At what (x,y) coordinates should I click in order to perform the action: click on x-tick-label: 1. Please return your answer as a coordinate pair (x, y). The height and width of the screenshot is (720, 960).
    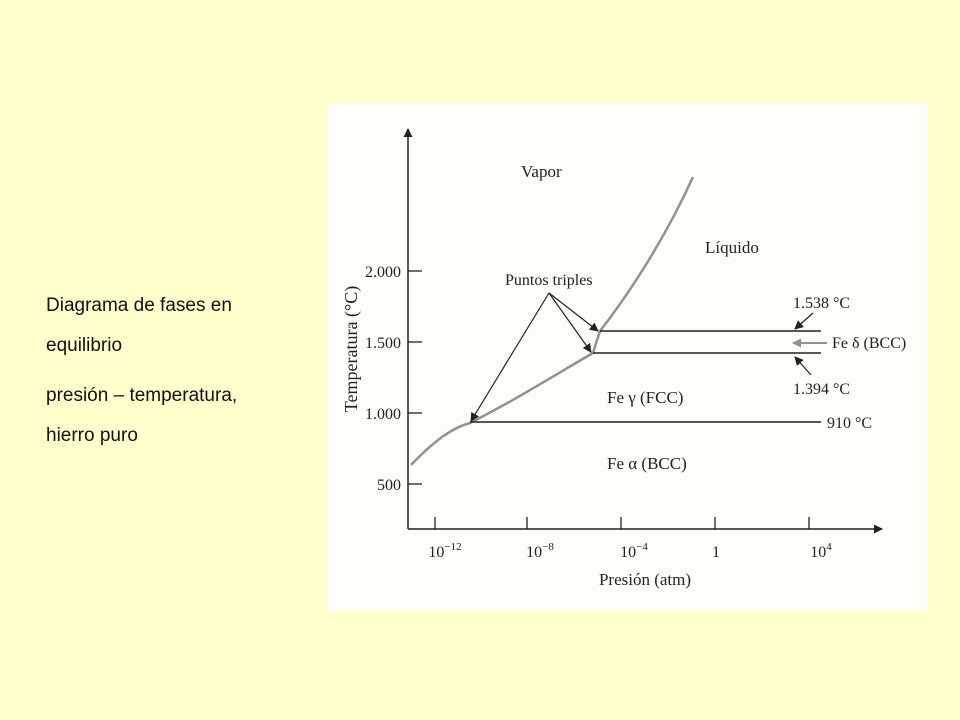
    Looking at the image, I should click on (716, 552).